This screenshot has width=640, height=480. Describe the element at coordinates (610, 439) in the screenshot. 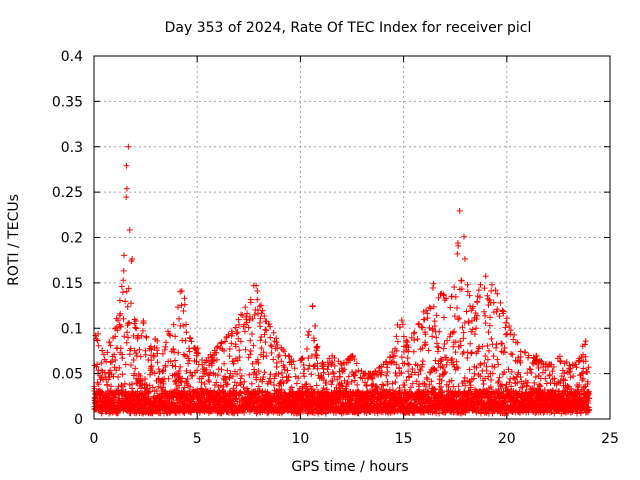

I see `x-tick-label: 25` at that location.